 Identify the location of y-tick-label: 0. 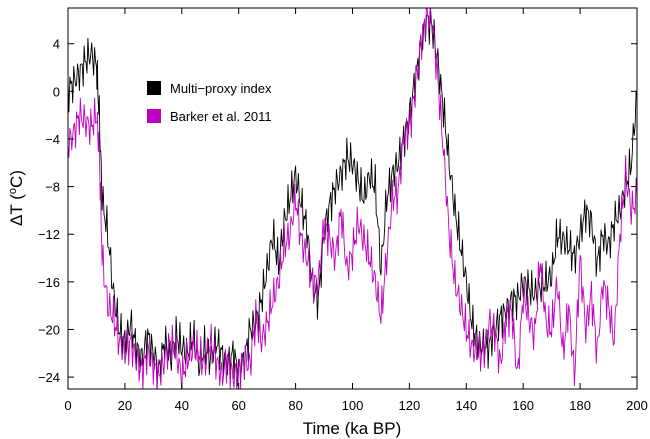
(56, 91).